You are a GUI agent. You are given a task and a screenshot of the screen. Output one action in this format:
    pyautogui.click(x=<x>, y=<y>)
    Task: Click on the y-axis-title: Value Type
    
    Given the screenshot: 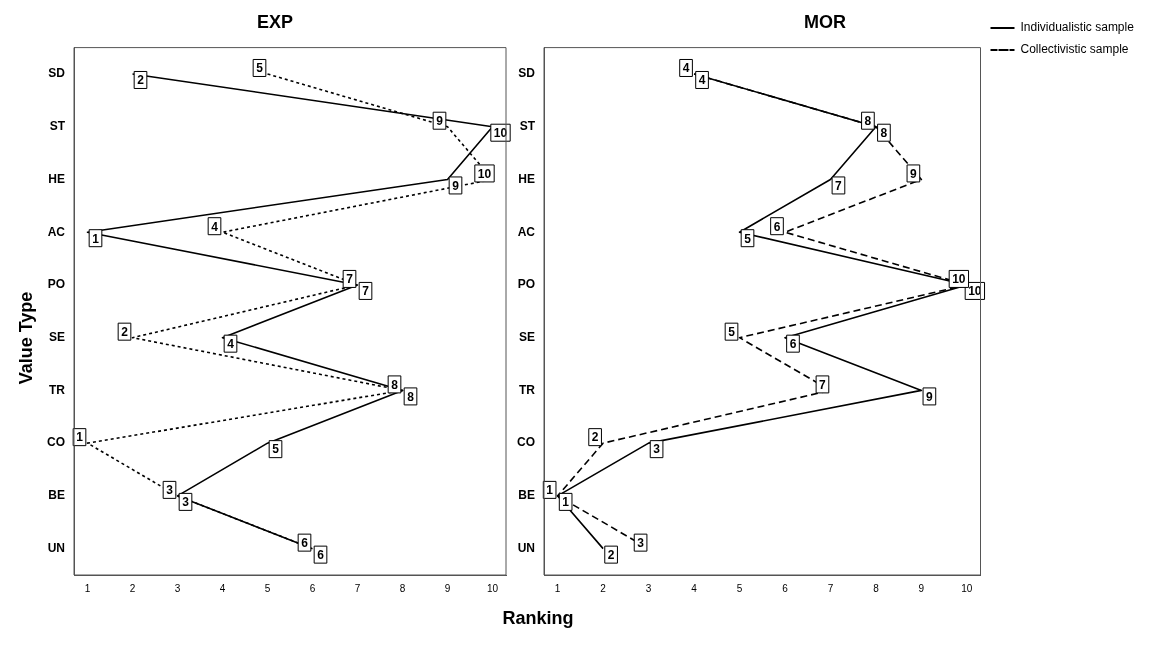 What is the action you would take?
    pyautogui.click(x=26, y=338)
    